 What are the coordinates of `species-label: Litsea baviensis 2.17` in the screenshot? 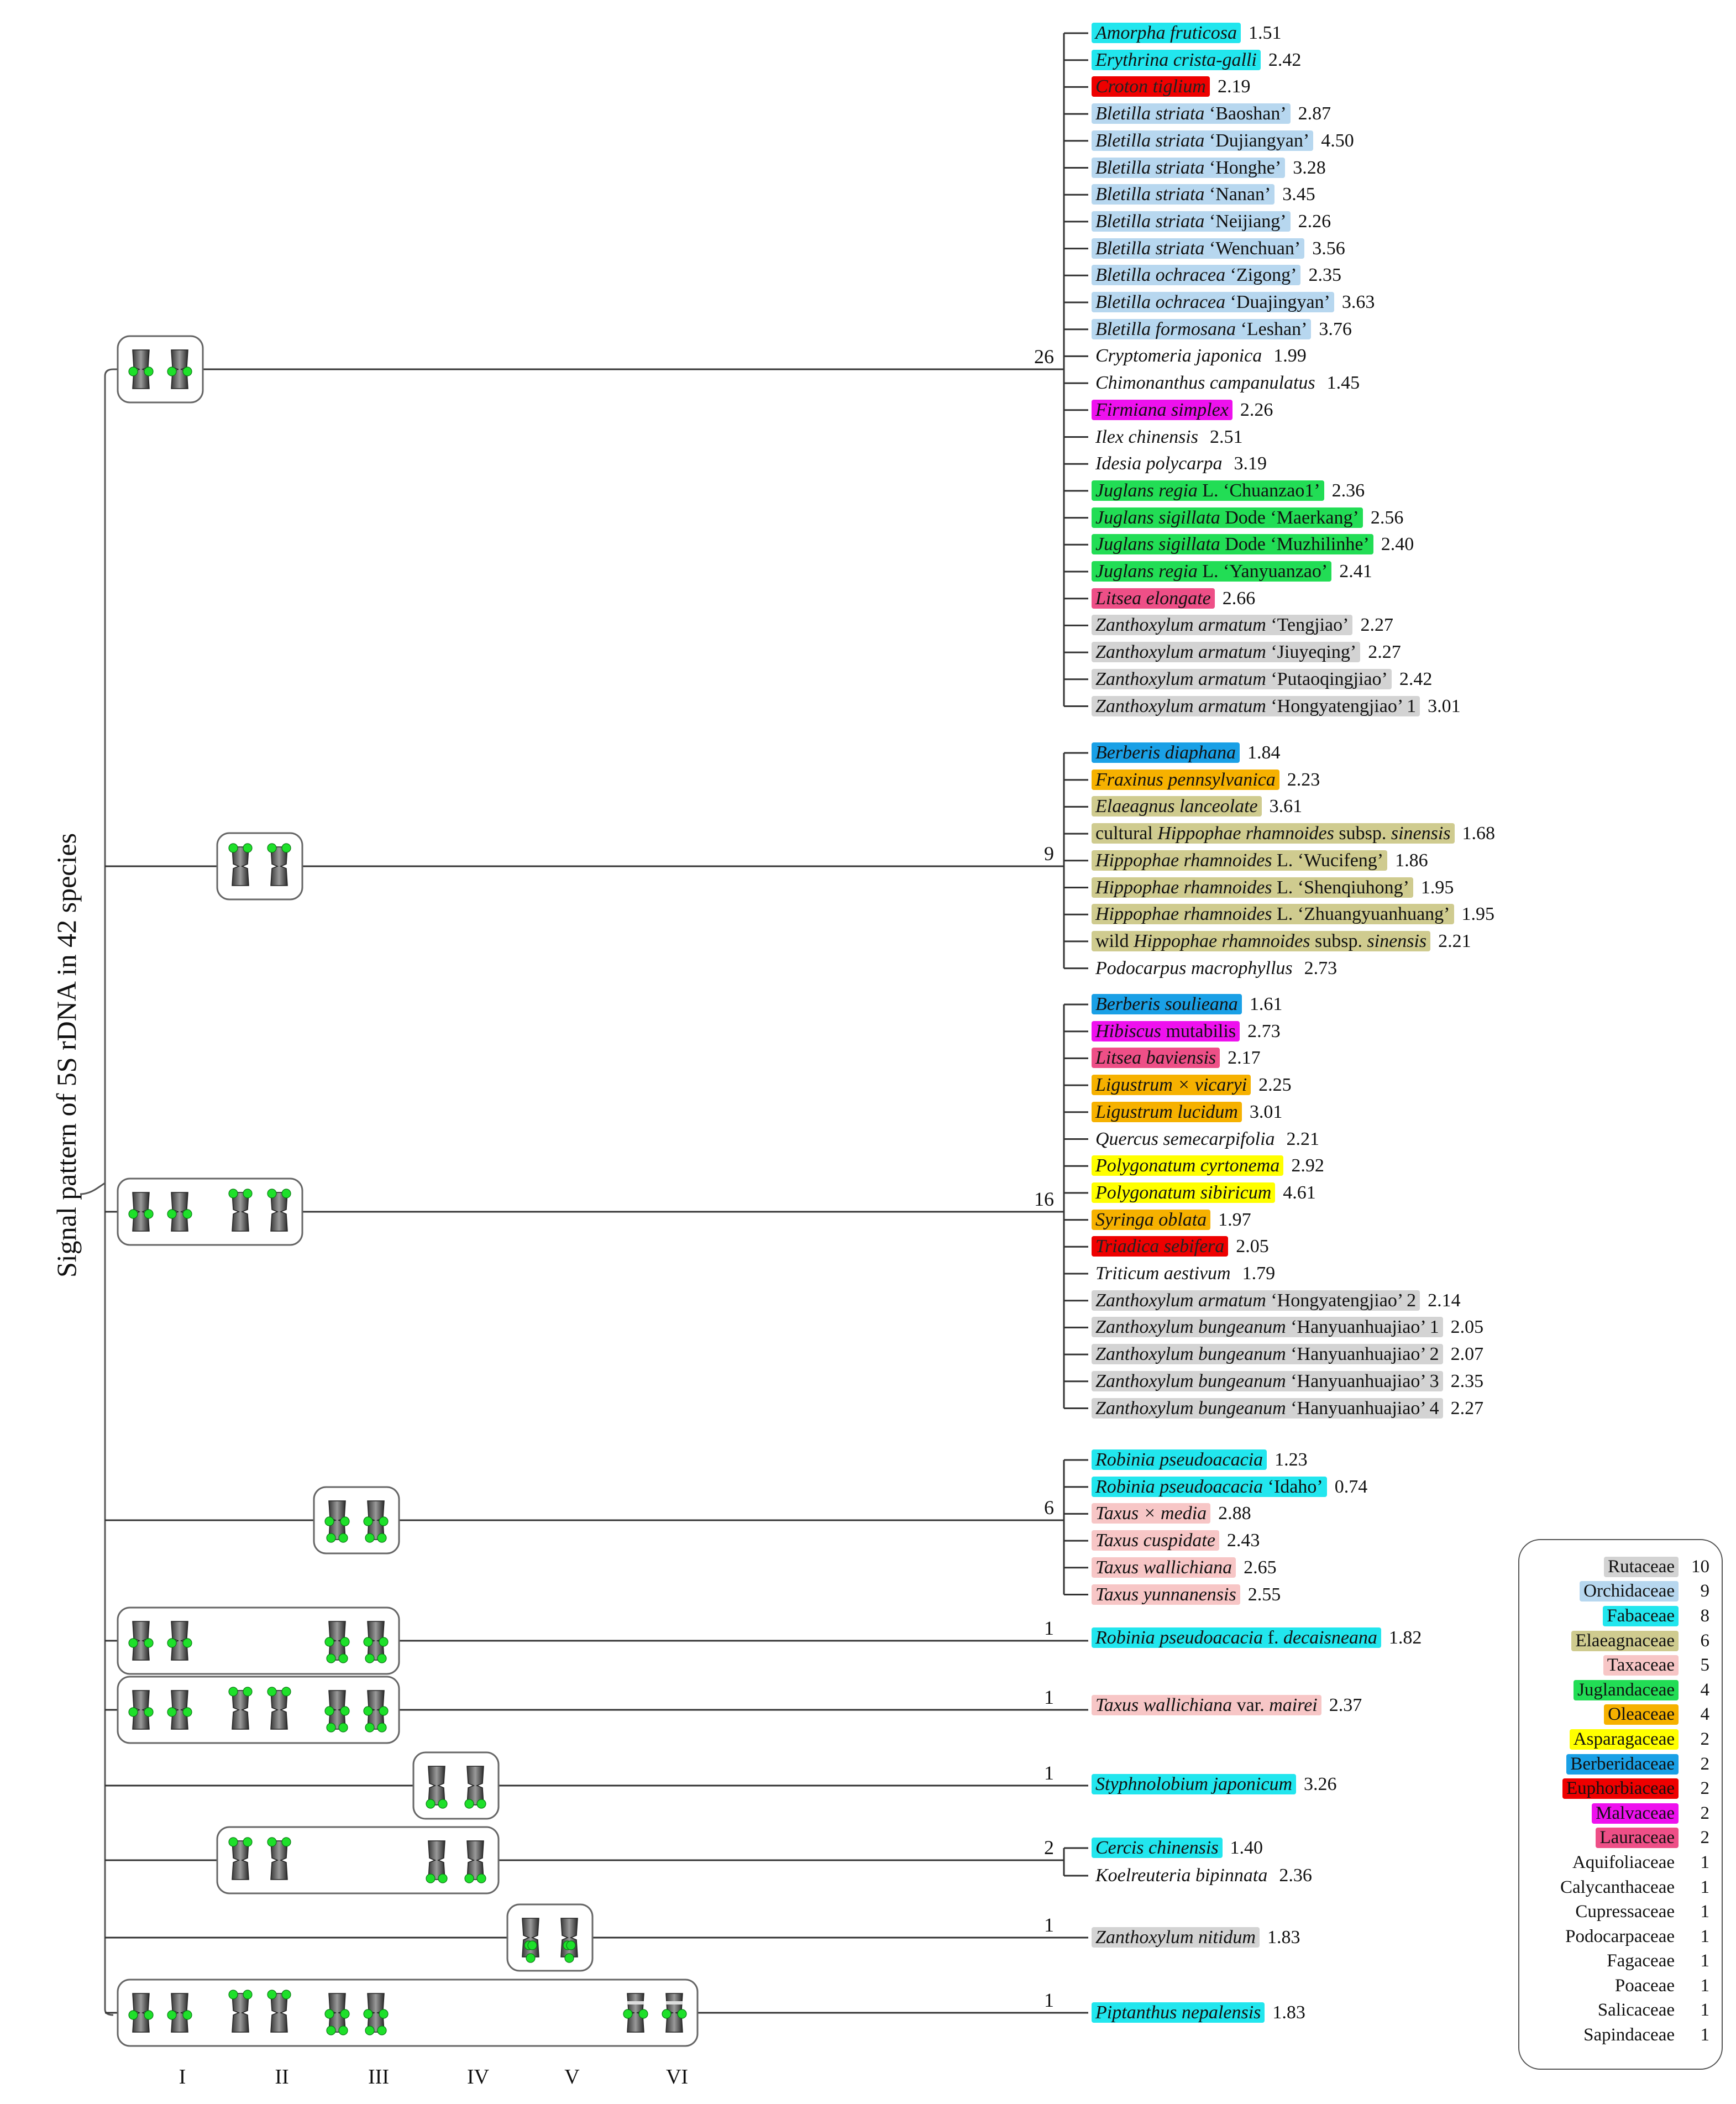 It's located at (1177, 1058).